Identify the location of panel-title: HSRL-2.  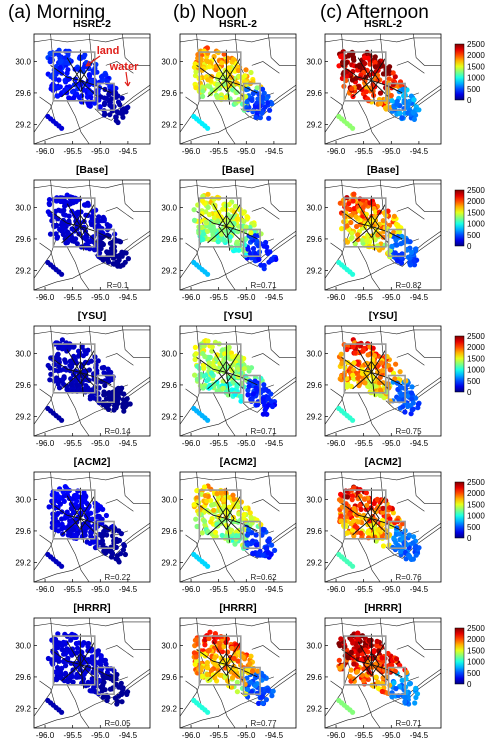
(383, 24).